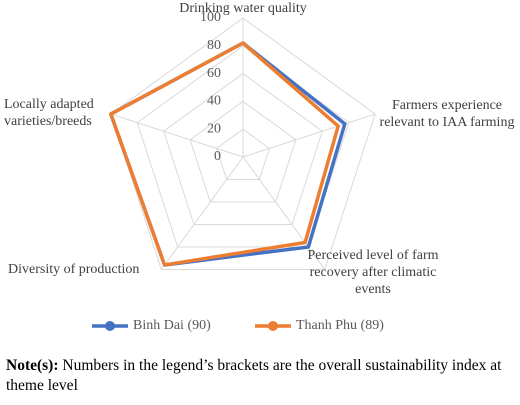 The height and width of the screenshot is (405, 520). What do you see at coordinates (340, 325) in the screenshot?
I see `legend-label: Thanh Phu (89)` at bounding box center [340, 325].